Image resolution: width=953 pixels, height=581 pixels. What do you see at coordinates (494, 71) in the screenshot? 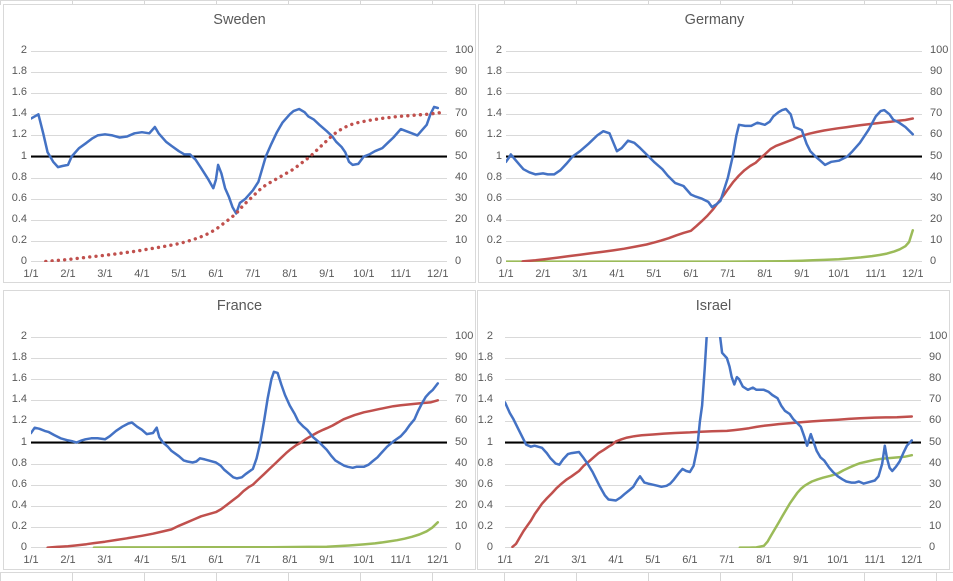
I see `y-axis-left-tick-label: 1.8` at bounding box center [494, 71].